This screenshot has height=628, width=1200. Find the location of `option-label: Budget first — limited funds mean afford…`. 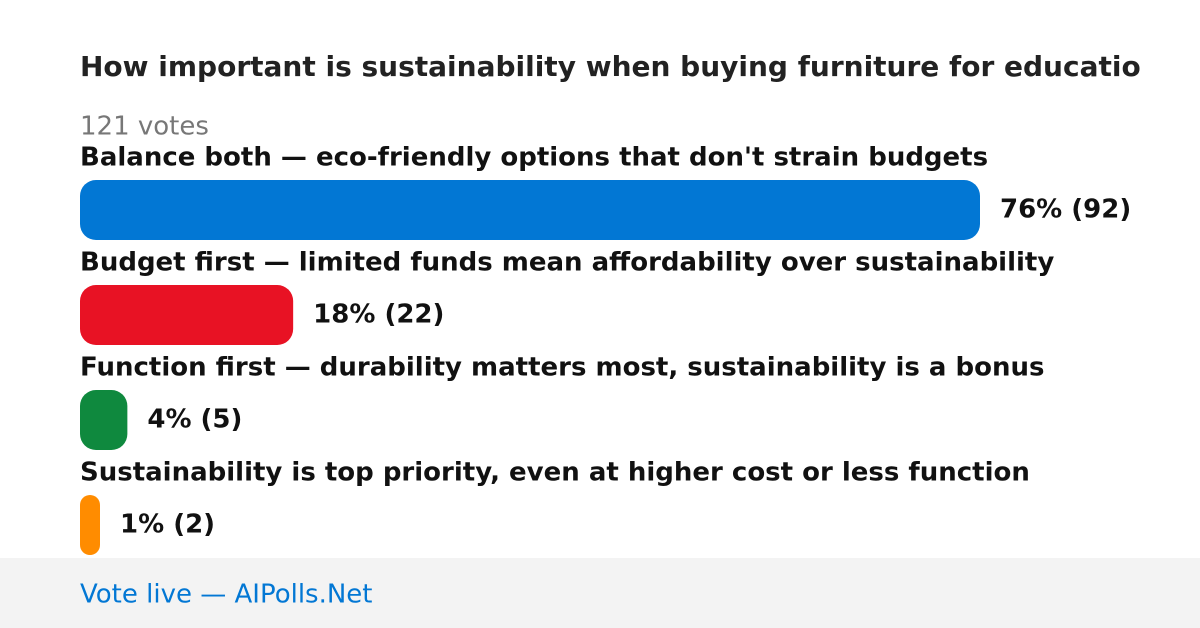

option-label: Budget first — limited funds mean afford… is located at coordinates (567, 263).